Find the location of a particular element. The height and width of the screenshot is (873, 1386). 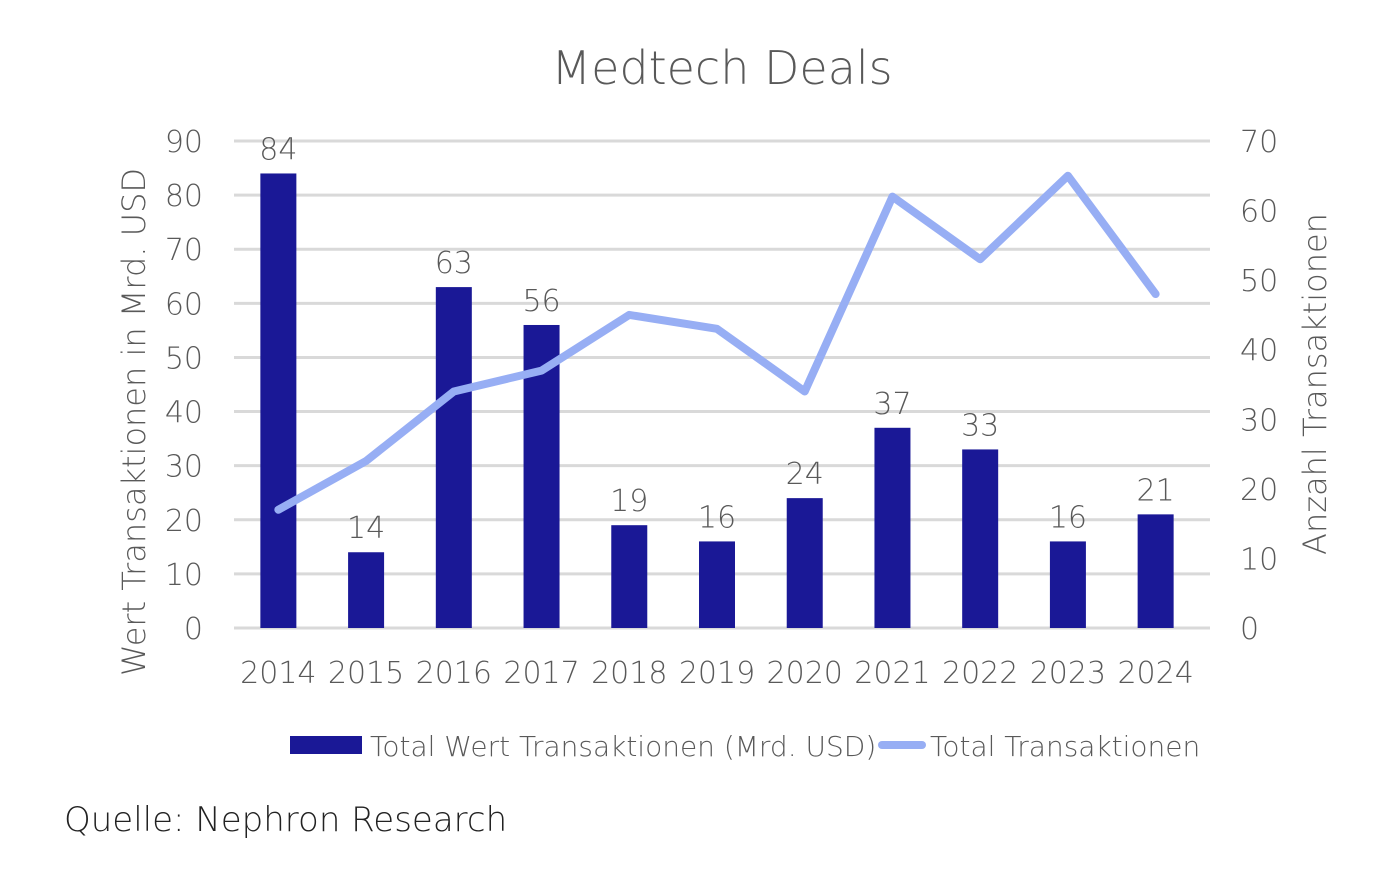

x-tick-label: 2020 is located at coordinates (805, 673).